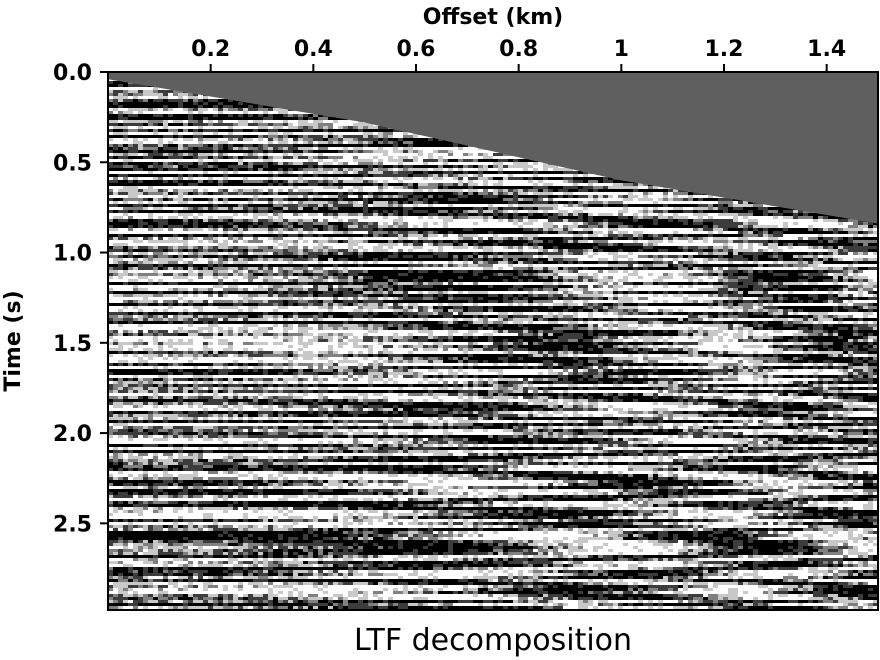  What do you see at coordinates (826, 49) in the screenshot?
I see `x-tick-label: 1.4` at bounding box center [826, 49].